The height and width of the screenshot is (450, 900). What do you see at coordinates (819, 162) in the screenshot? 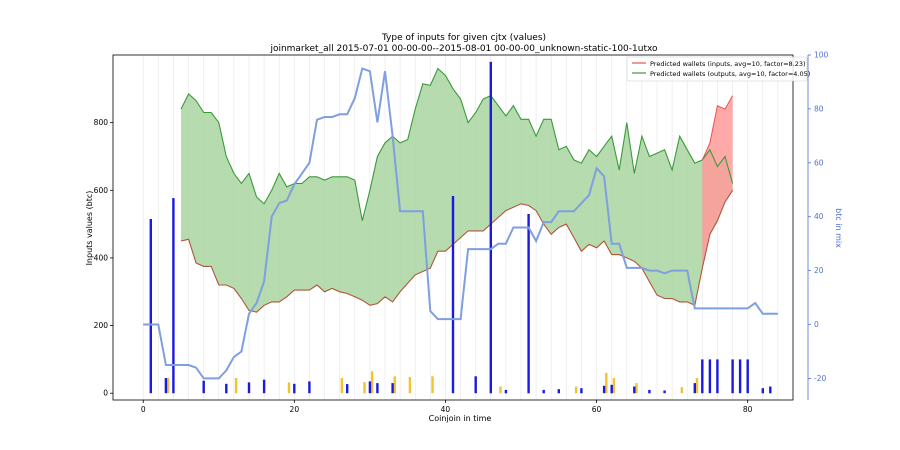
I see `right-tick-label: 60` at bounding box center [819, 162].